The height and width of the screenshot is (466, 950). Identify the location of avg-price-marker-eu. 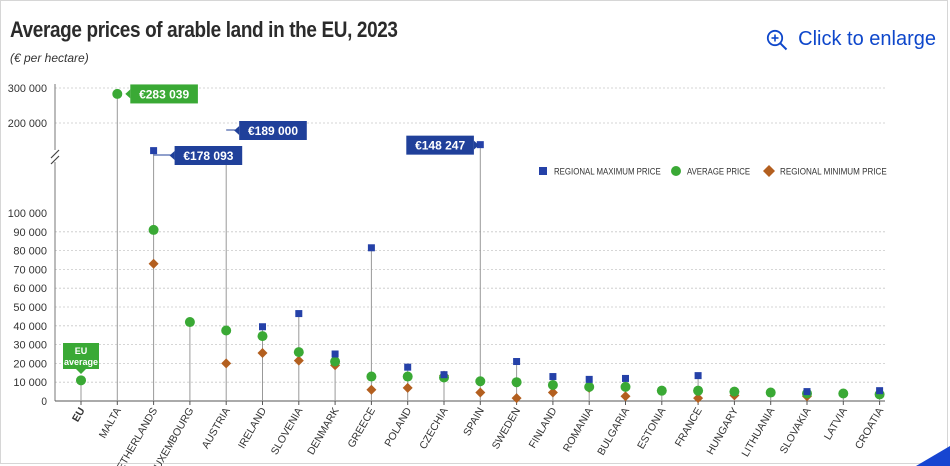
(81, 380).